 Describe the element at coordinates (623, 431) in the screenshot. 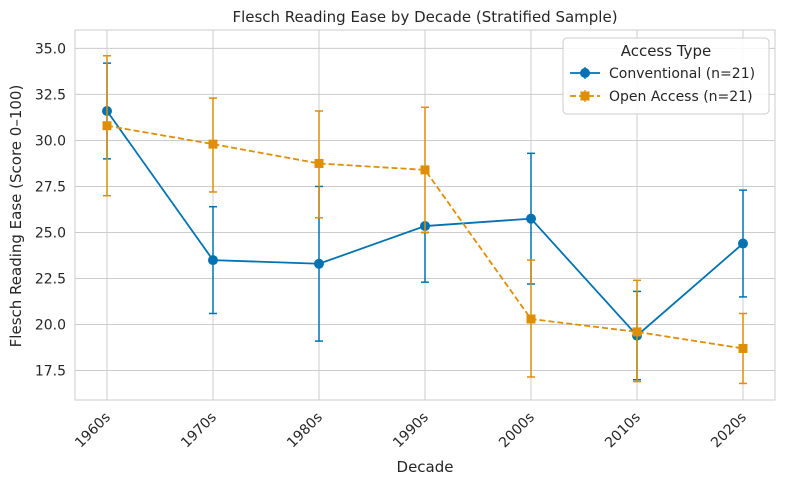

I see `x-tick-label: 2010s` at that location.